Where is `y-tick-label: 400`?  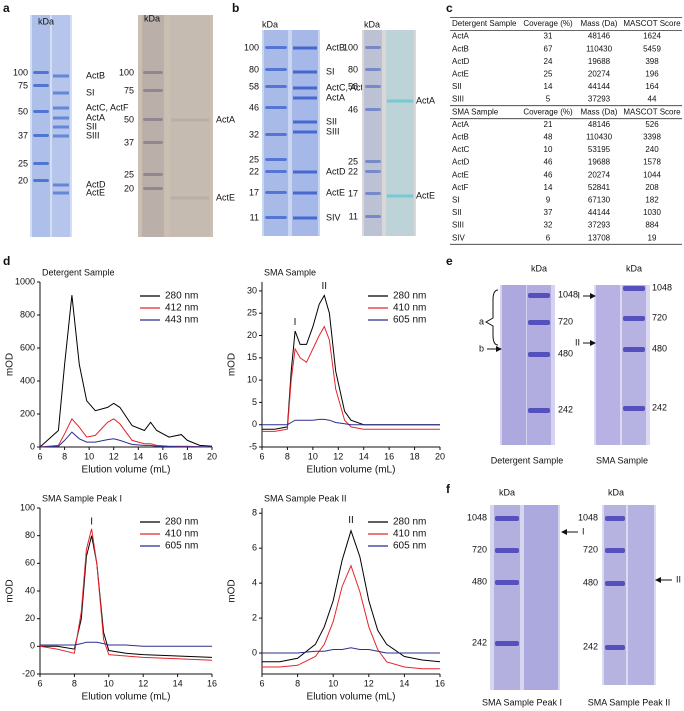 y-tick-label: 400 is located at coordinates (27, 380).